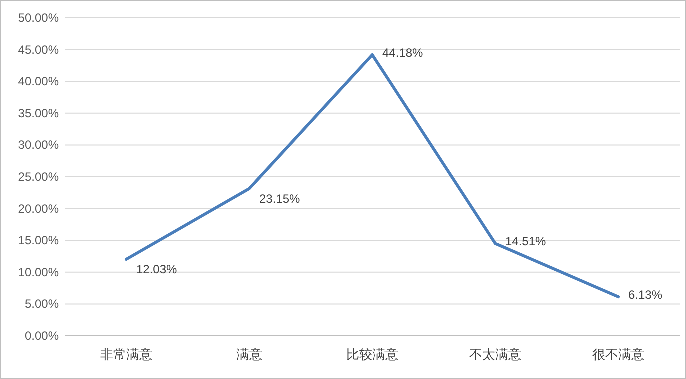 The width and height of the screenshot is (686, 379). What do you see at coordinates (39, 272) in the screenshot?
I see `y-tick-label: 10.00%` at bounding box center [39, 272].